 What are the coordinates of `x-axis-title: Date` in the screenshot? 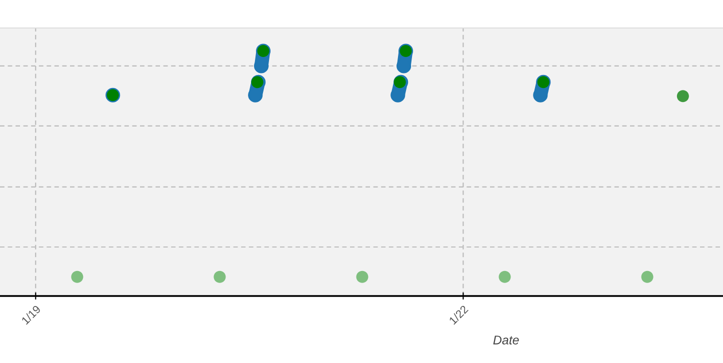 It's located at (506, 340).